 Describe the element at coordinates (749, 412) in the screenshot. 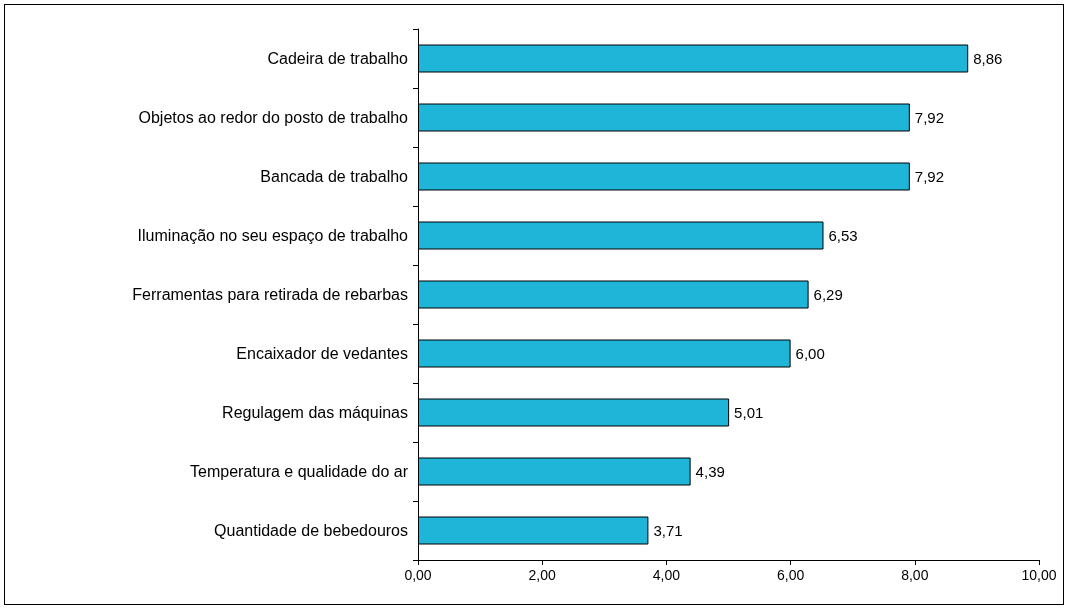

I see `data-label: 5,01` at that location.